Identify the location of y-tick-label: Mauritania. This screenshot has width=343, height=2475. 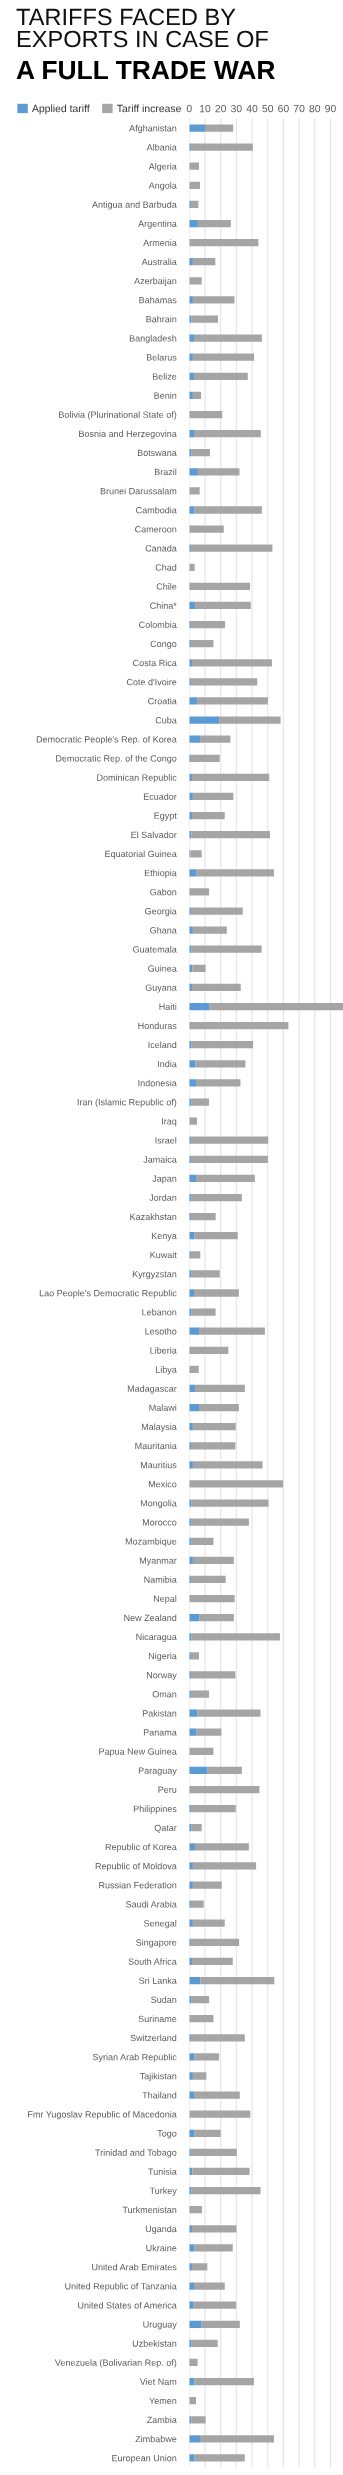
(156, 1446).